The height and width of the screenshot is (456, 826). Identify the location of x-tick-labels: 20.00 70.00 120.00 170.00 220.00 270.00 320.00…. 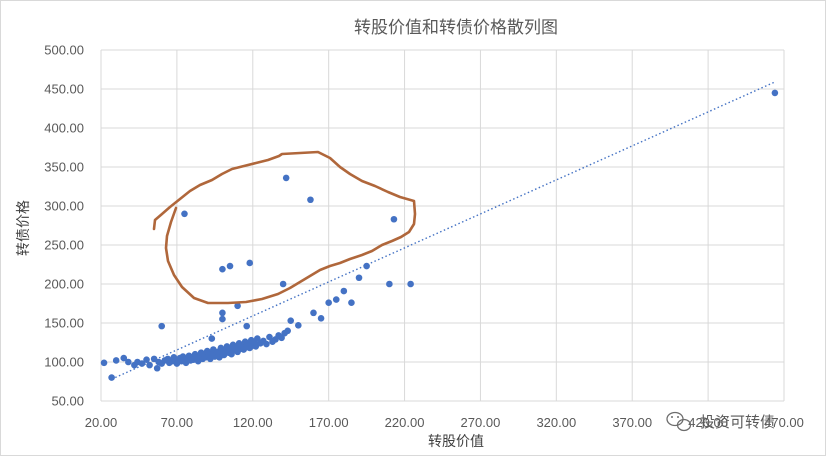
(444, 422).